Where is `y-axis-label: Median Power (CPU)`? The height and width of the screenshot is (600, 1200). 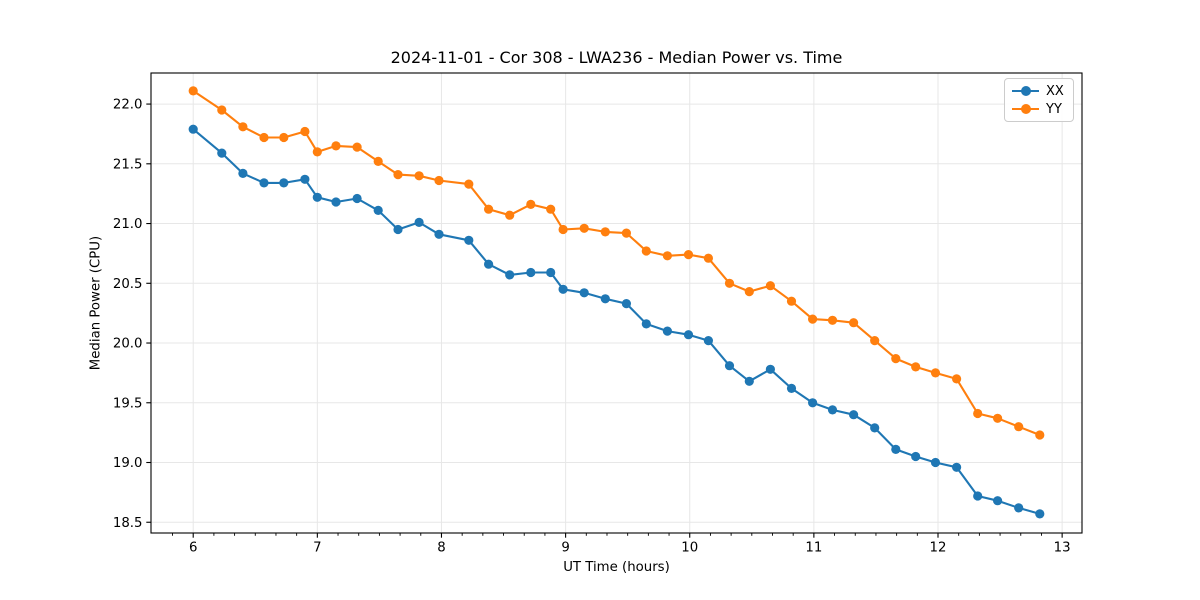 y-axis-label: Median Power (CPU) is located at coordinates (96, 303).